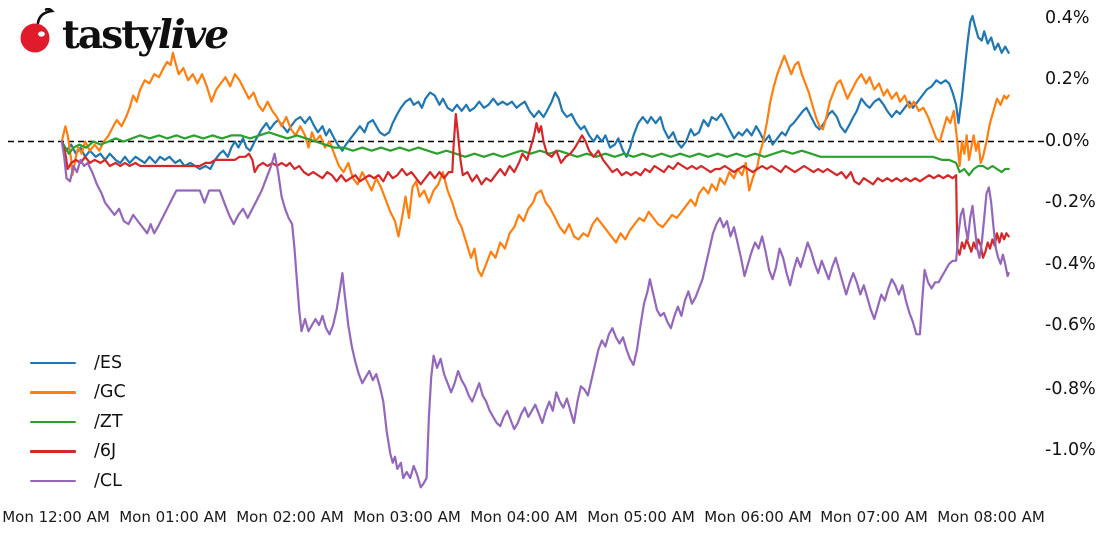 The height and width of the screenshot is (536, 1117). What do you see at coordinates (78, 393) in the screenshot?
I see `legend-item-gc: /GC` at bounding box center [78, 393].